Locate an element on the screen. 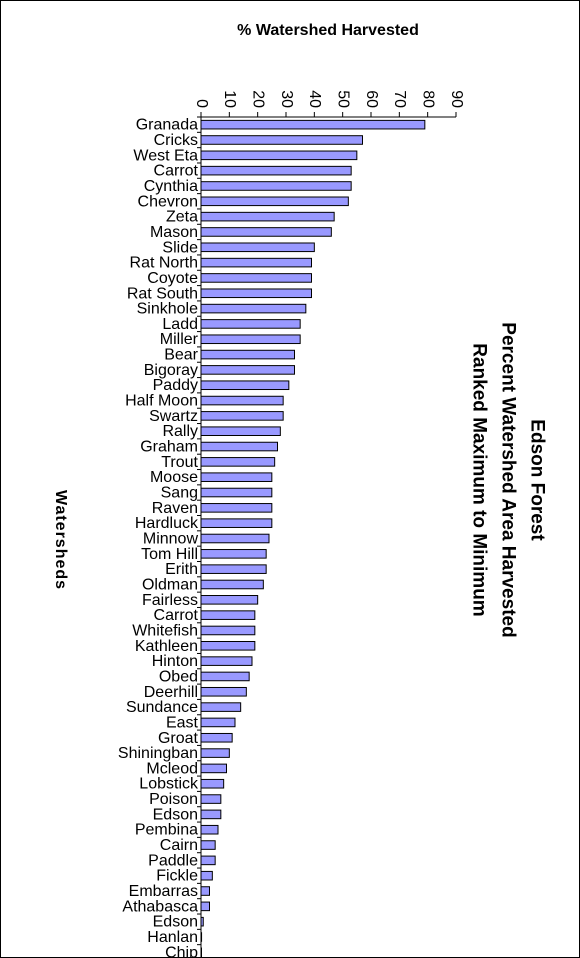  category-label: Swartz is located at coordinates (173, 416).